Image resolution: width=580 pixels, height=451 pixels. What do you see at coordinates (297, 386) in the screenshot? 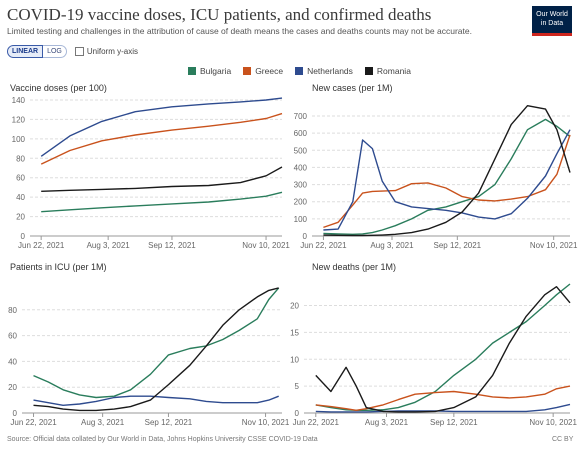
I see `new-deaths-per-1m-ytick-5: 5` at bounding box center [297, 386].